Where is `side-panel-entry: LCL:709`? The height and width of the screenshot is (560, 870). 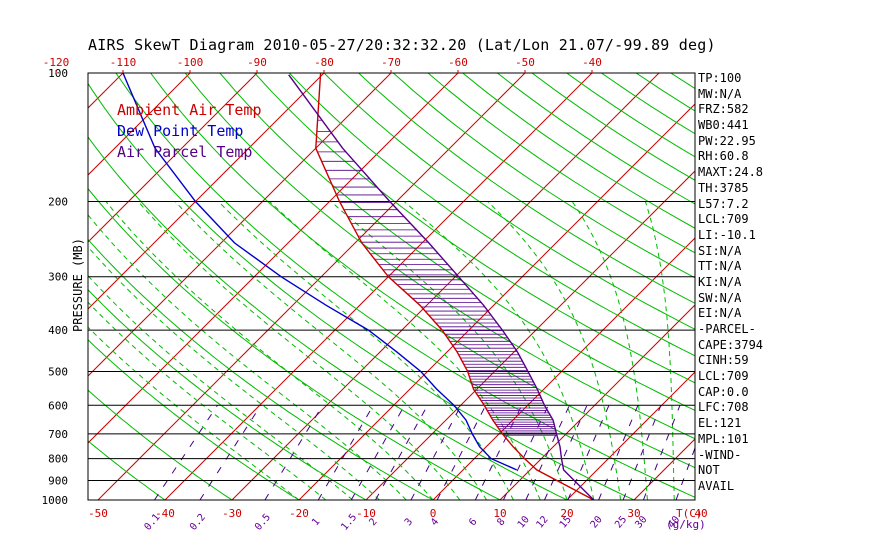
side-panel-entry: LCL:709 is located at coordinates (723, 219).